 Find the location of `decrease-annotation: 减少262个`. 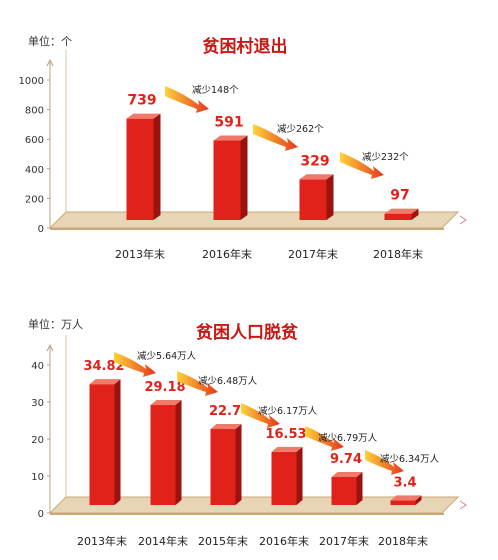

decrease-annotation: 减少262个 is located at coordinates (300, 129).